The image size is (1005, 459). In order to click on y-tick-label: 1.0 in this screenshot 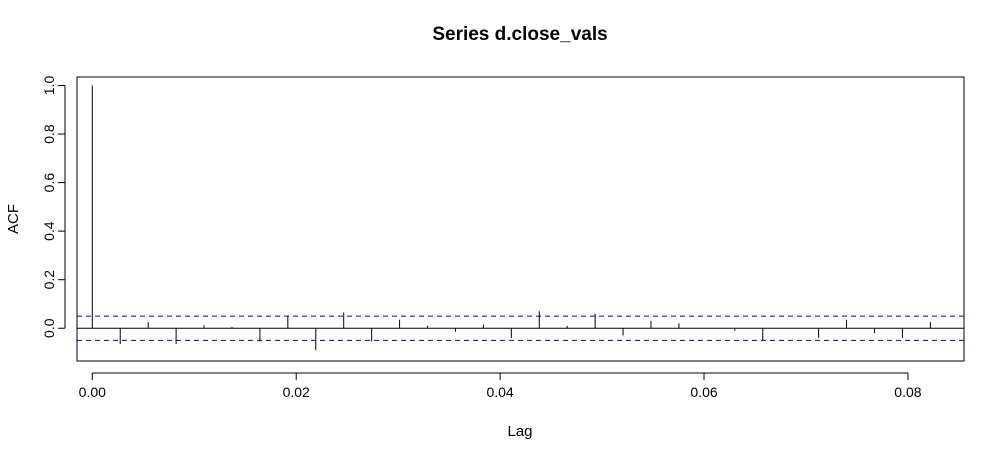, I will do `click(49, 86)`.